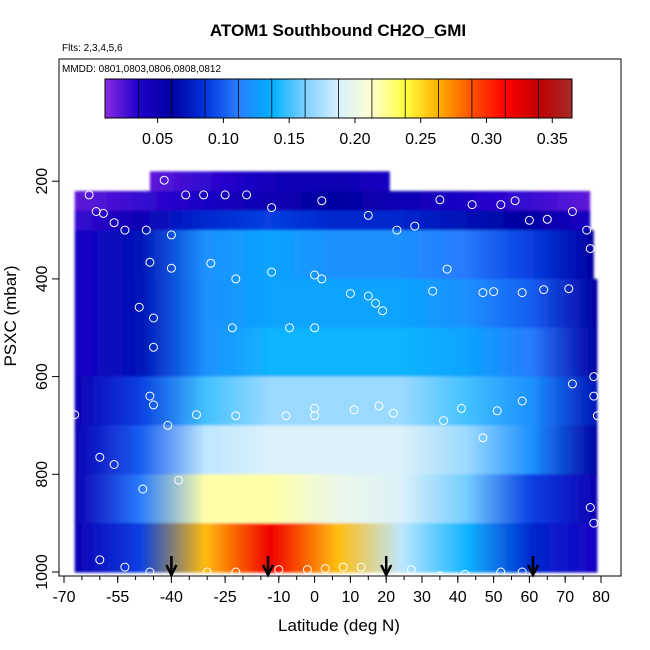  What do you see at coordinates (117, 597) in the screenshot?
I see `x-tick-label: -55` at bounding box center [117, 597].